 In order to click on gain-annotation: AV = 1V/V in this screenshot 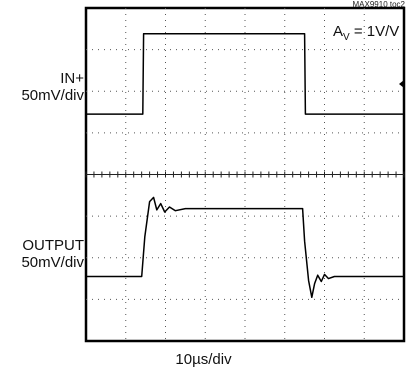, I will do `click(366, 34)`.